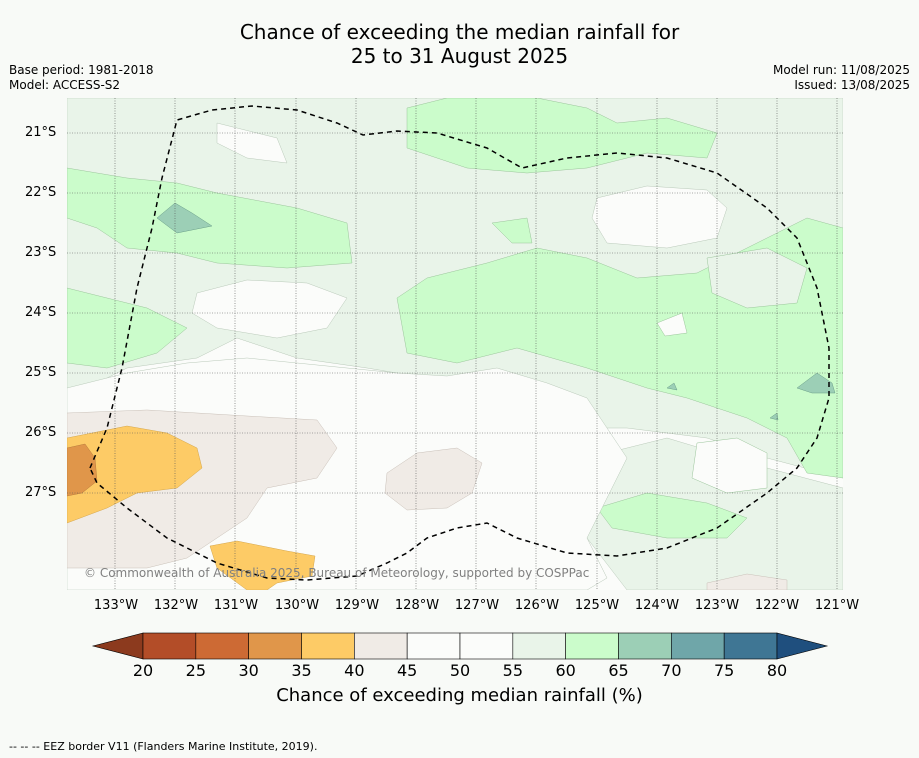 The width and height of the screenshot is (919, 758). What do you see at coordinates (597, 605) in the screenshot?
I see `lon-label-125w: 125°W` at bounding box center [597, 605].